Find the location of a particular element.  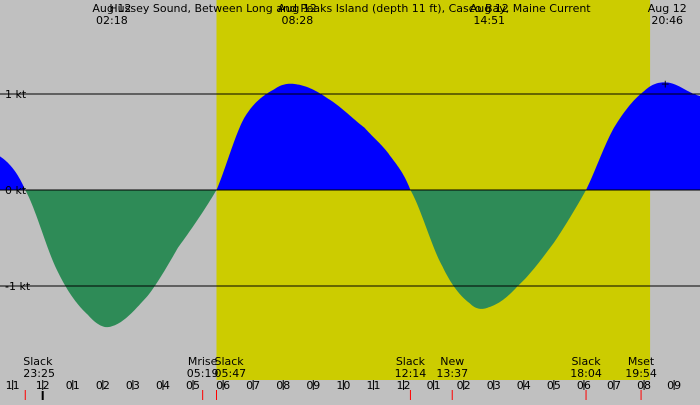

bottom-event-time: 23:25 is located at coordinates (39, 373).